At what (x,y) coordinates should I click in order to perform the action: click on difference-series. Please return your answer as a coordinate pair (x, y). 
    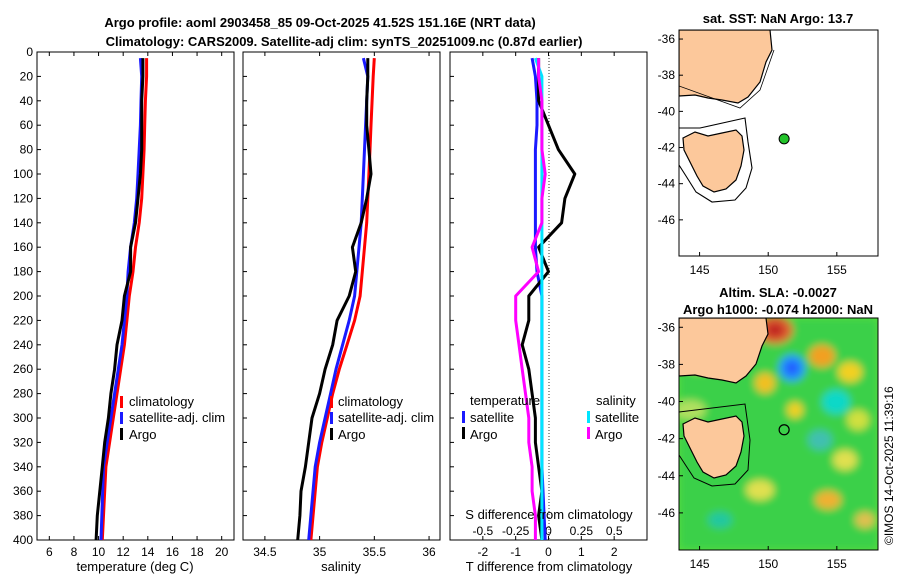
    Looking at the image, I should click on (545, 299).